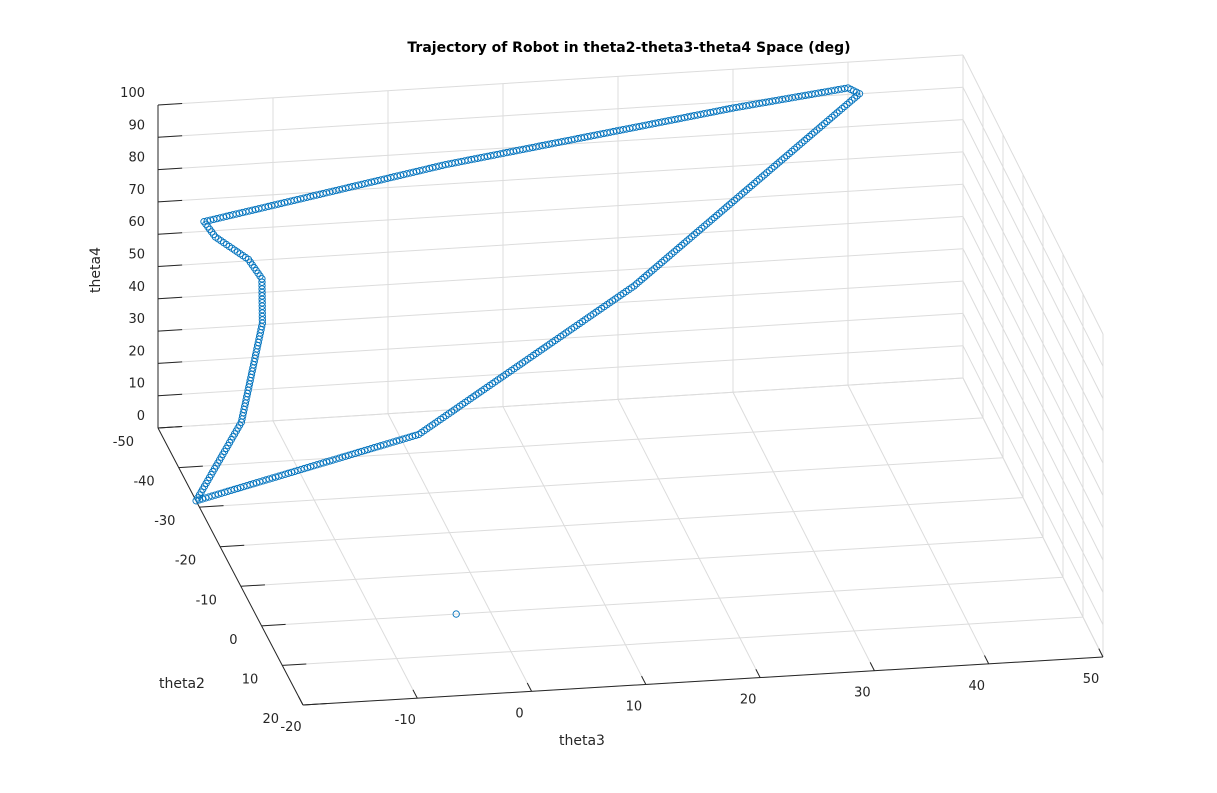 This screenshot has width=1217, height=793. What do you see at coordinates (136, 255) in the screenshot?
I see `z-tick-label: 50` at bounding box center [136, 255].